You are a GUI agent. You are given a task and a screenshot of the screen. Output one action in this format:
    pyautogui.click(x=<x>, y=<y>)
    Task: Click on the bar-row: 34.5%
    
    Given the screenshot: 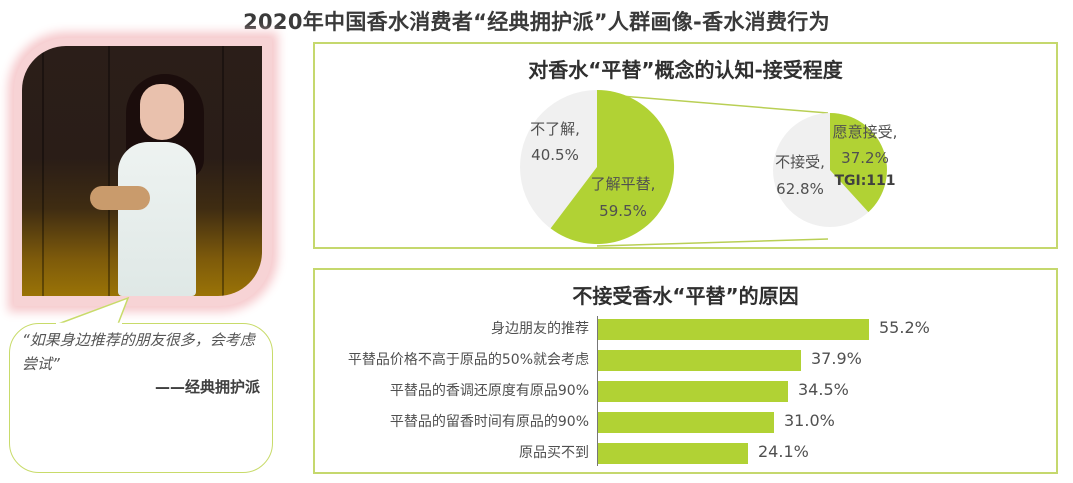 What is the action you would take?
    pyautogui.click(x=798, y=391)
    